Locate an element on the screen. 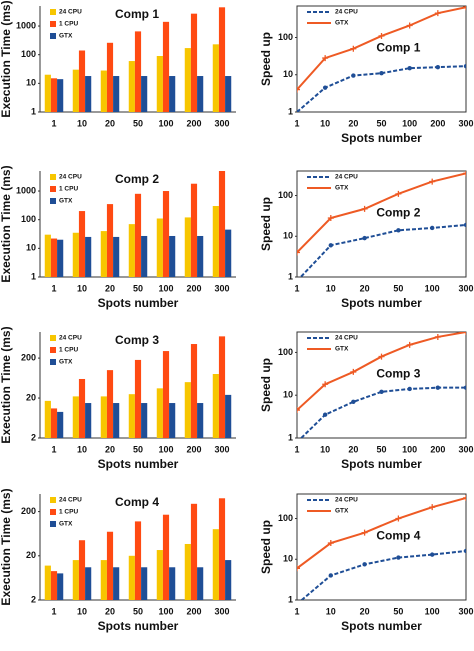 This screenshot has width=474, height=651. y-tick-label: 1000 is located at coordinates (26, 190).